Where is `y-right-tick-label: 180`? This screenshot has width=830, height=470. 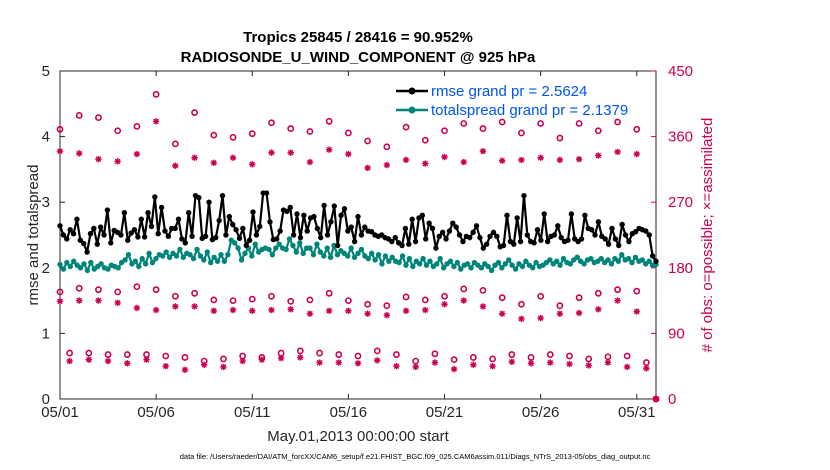 y-right-tick-label: 180 is located at coordinates (680, 268).